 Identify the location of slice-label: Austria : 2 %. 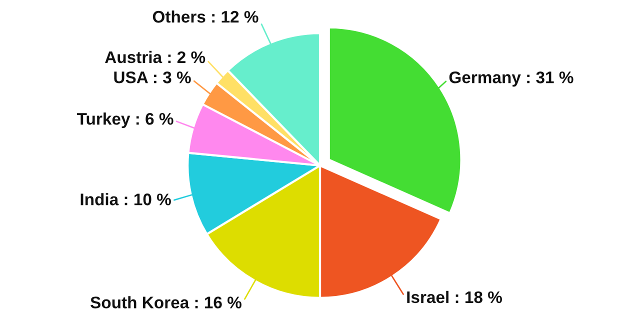
(155, 57).